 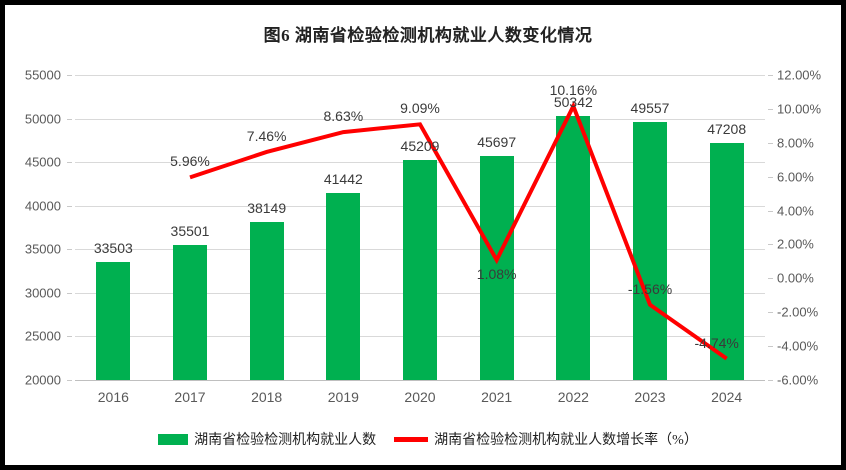 What do you see at coordinates (795, 143) in the screenshot?
I see `right-axis-tick-label: 8.00%` at bounding box center [795, 143].